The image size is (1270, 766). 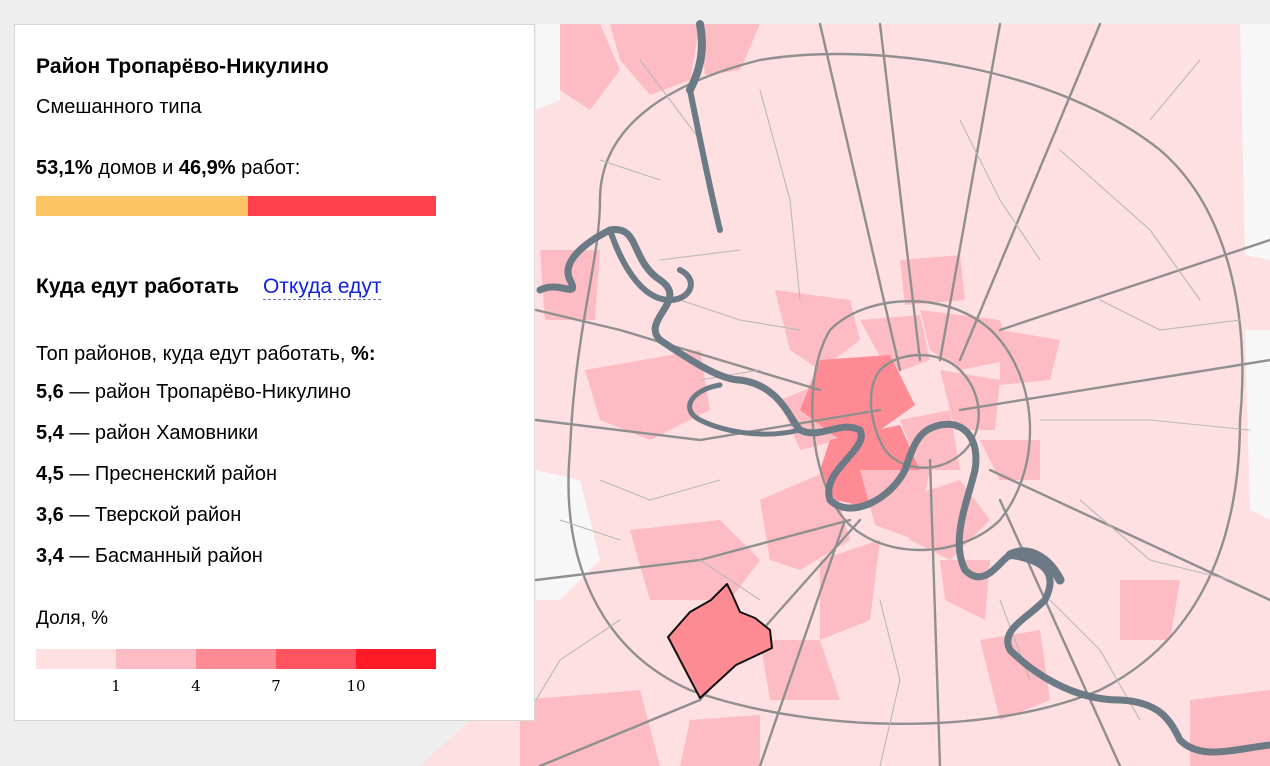 What do you see at coordinates (155, 515) in the screenshot?
I see `district-label: — Тверской район` at bounding box center [155, 515].